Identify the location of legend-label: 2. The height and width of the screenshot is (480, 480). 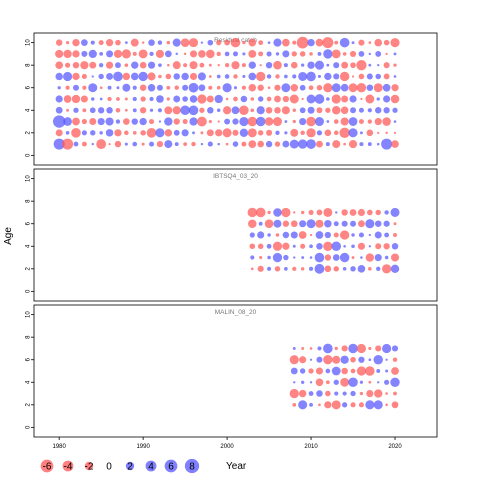
(130, 467).